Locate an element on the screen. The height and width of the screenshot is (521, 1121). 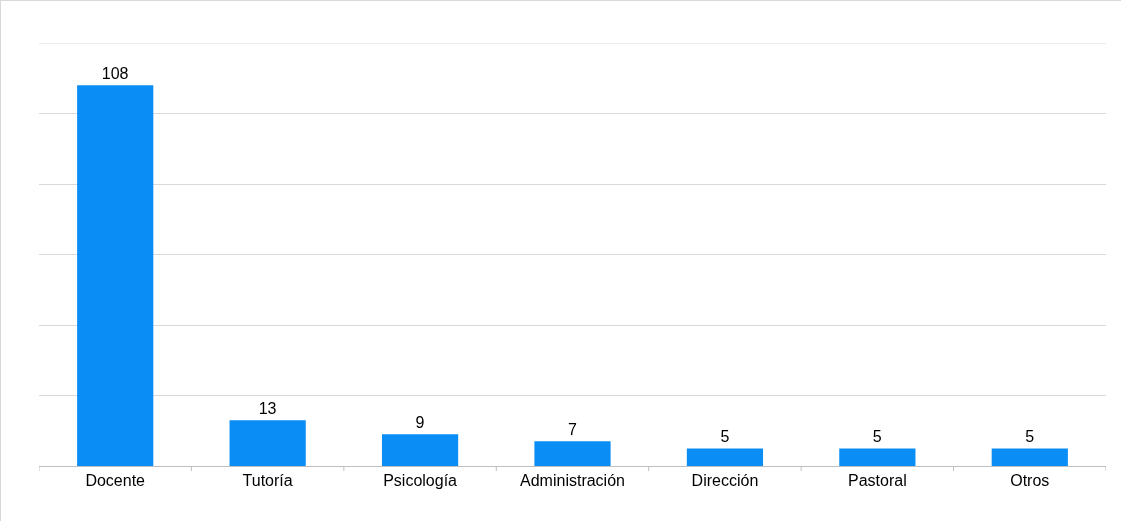
data-label: 9 is located at coordinates (420, 423).